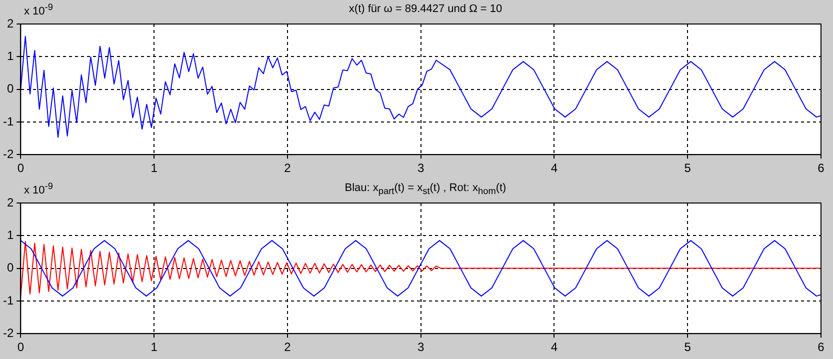 This screenshot has height=359, width=833. What do you see at coordinates (425, 189) in the screenshot?
I see `chart-title: Blau: x$_{part}$(t) = x$_{st}$(t) , Rot: x$_{hom}$(t)` at bounding box center [425, 189].